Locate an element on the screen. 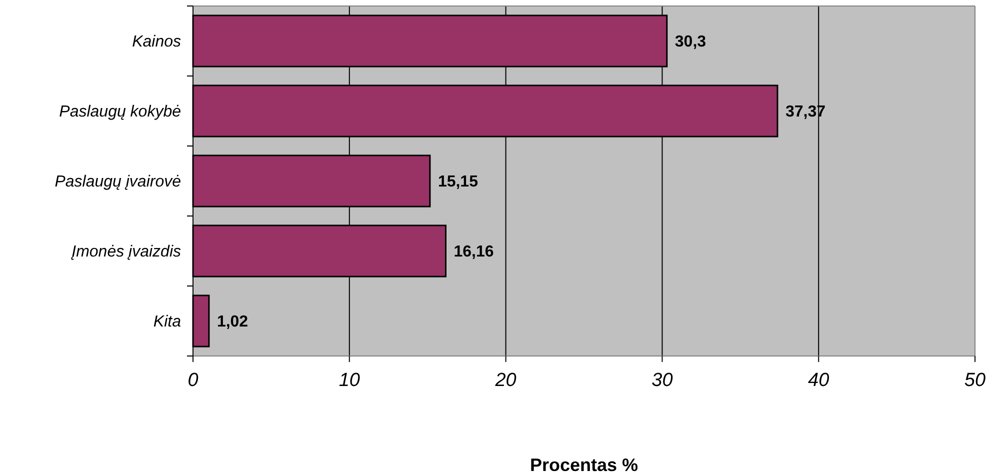 The height and width of the screenshot is (475, 995). x-tick-label: 40 is located at coordinates (819, 380).